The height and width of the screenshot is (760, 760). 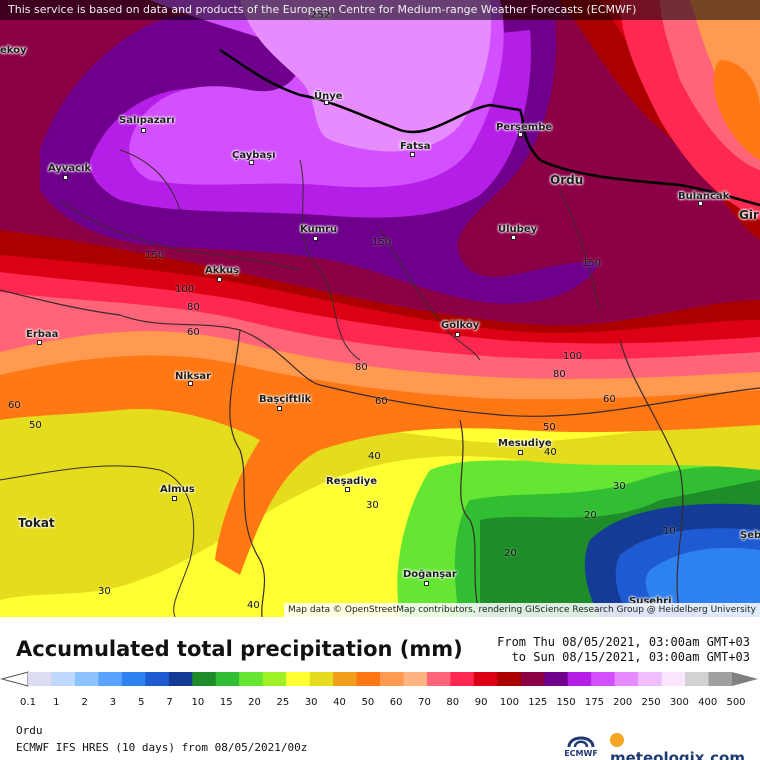 What do you see at coordinates (352, 481) in the screenshot?
I see `city-label-resadiye: Reşadiye` at bounding box center [352, 481].